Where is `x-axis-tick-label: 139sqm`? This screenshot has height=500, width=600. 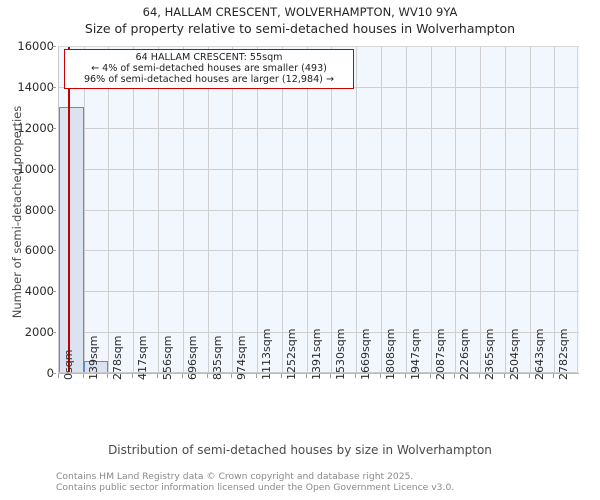 x-axis-tick-label: 139sqm is located at coordinates (93, 357).